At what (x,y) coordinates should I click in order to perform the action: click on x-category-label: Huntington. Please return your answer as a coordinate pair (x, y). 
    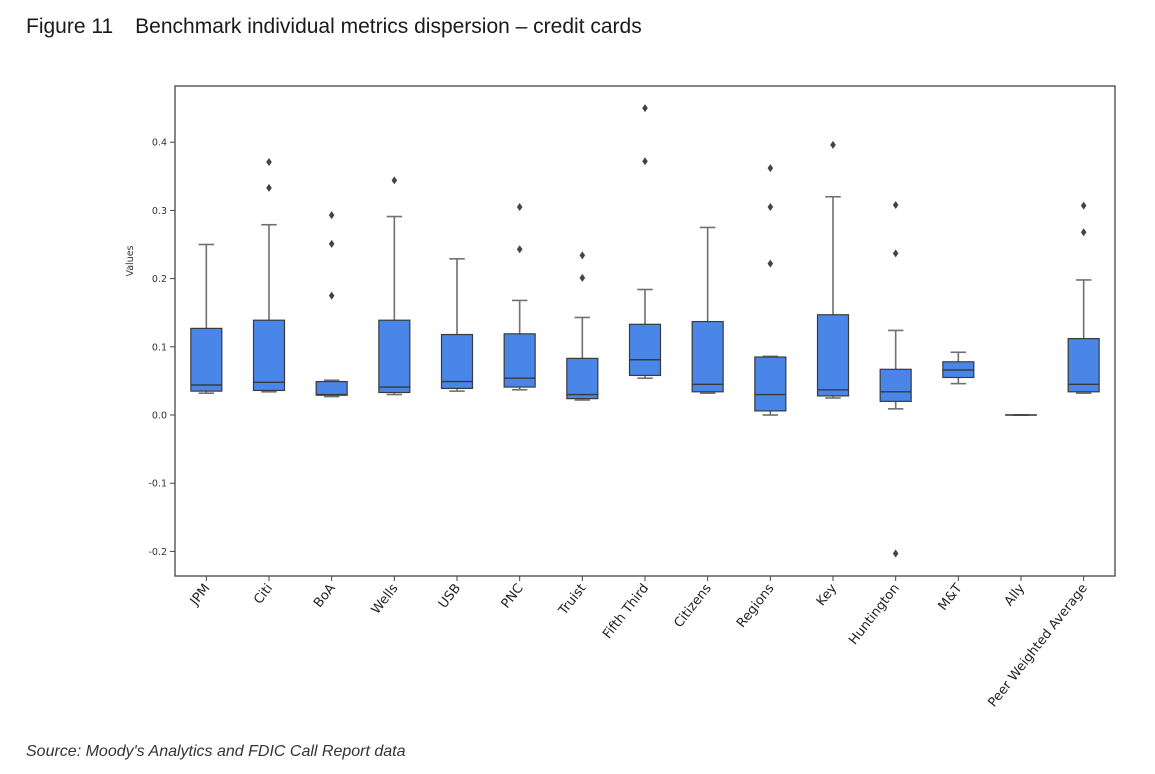
    Looking at the image, I should click on (874, 614).